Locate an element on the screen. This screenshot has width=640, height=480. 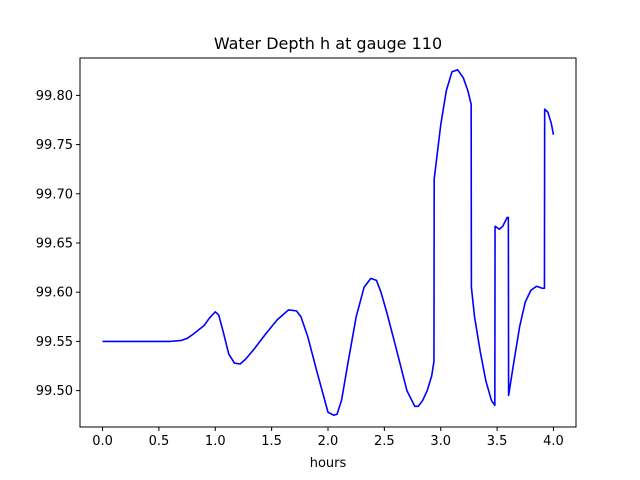
x-tick-label: 2.0 is located at coordinates (328, 441).